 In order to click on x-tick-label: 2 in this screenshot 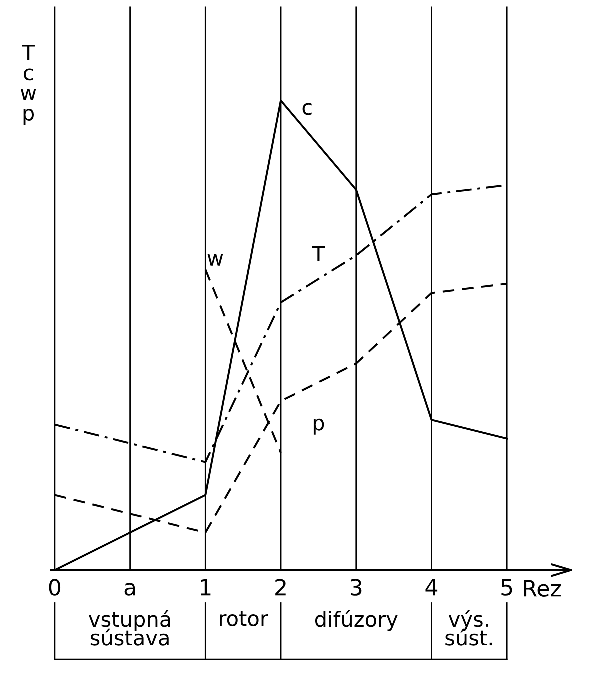, I will do `click(281, 587)`.